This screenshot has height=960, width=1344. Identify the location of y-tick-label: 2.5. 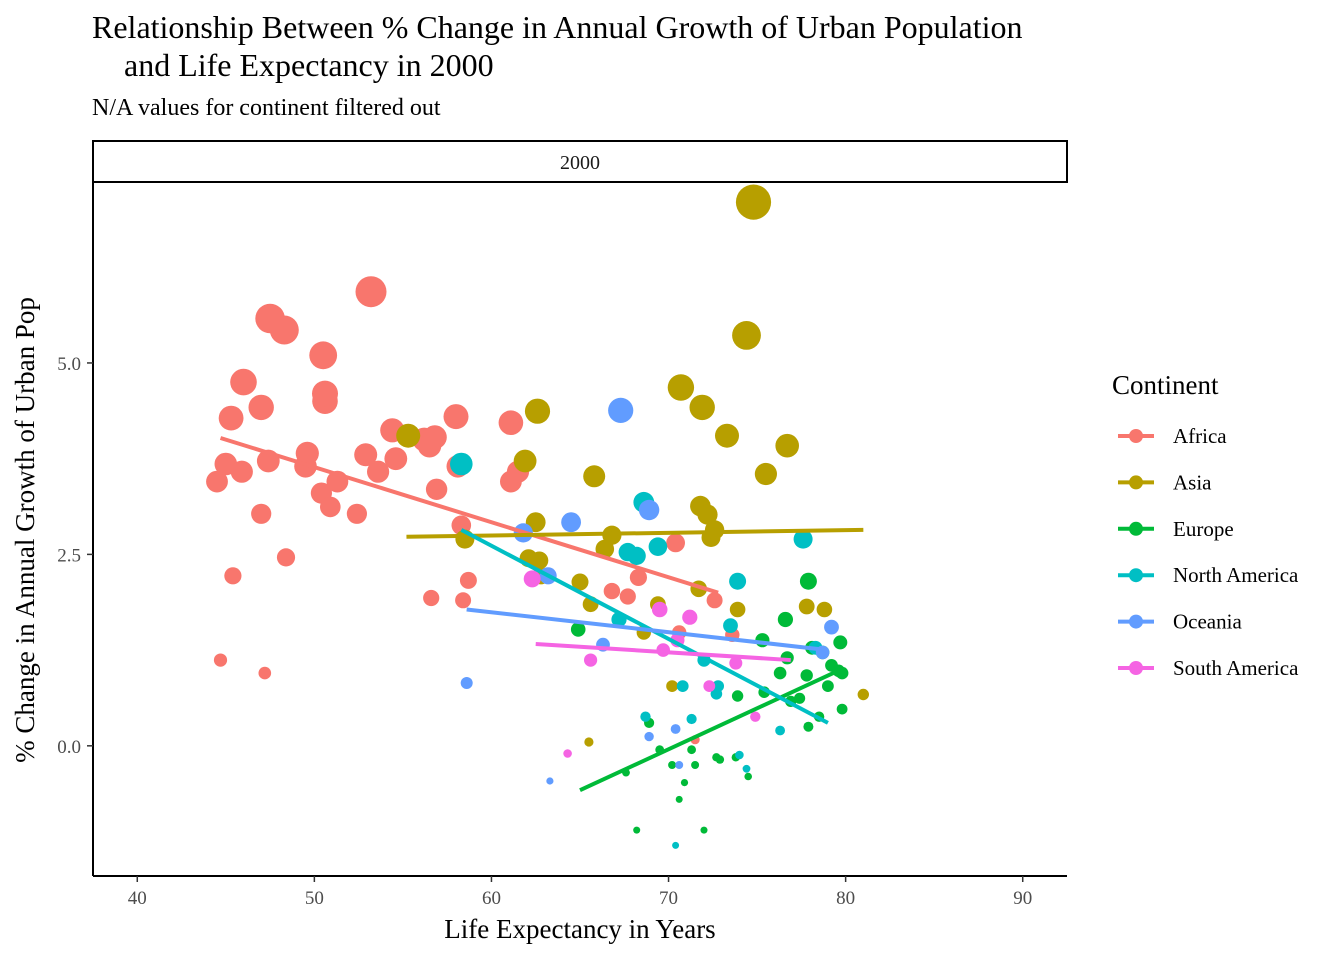
(69, 555).